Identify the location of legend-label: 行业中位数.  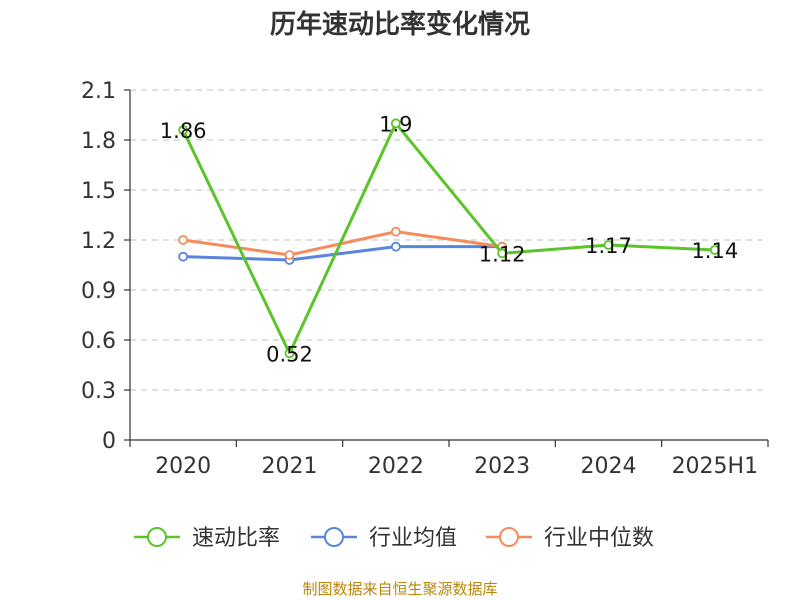
(599, 538).